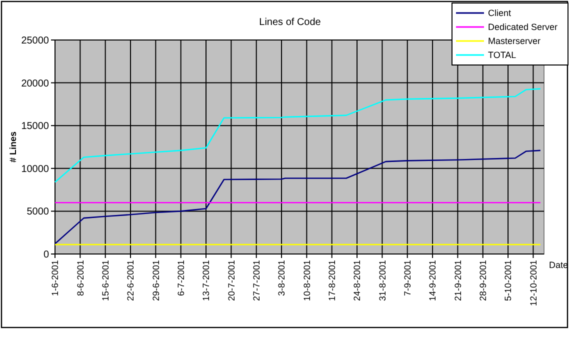  Describe the element at coordinates (231, 281) in the screenshot. I see `x-tick-label: 20-7-2001` at that location.